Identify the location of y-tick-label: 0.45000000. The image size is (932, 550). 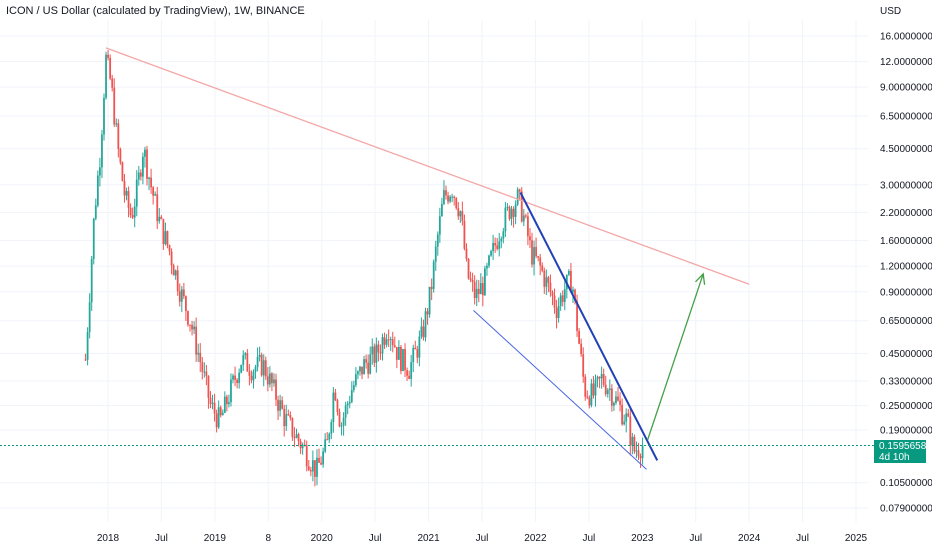
(906, 354).